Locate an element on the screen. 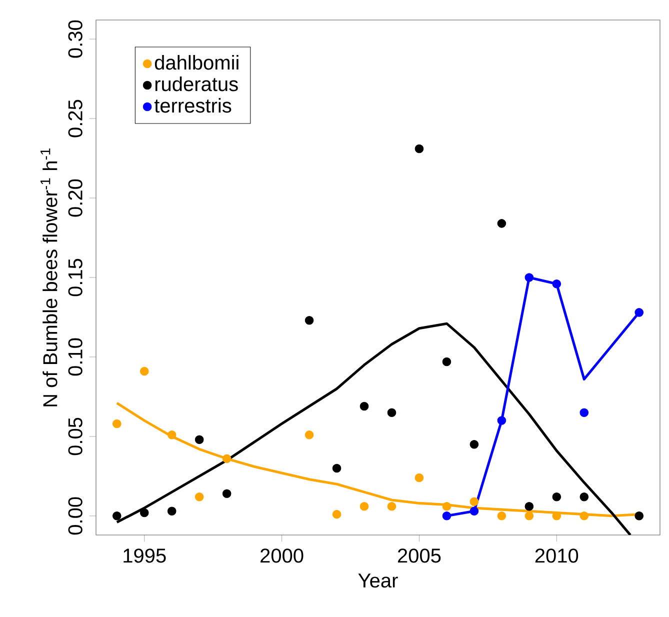  y-tick-label: 0.05 is located at coordinates (75, 437).